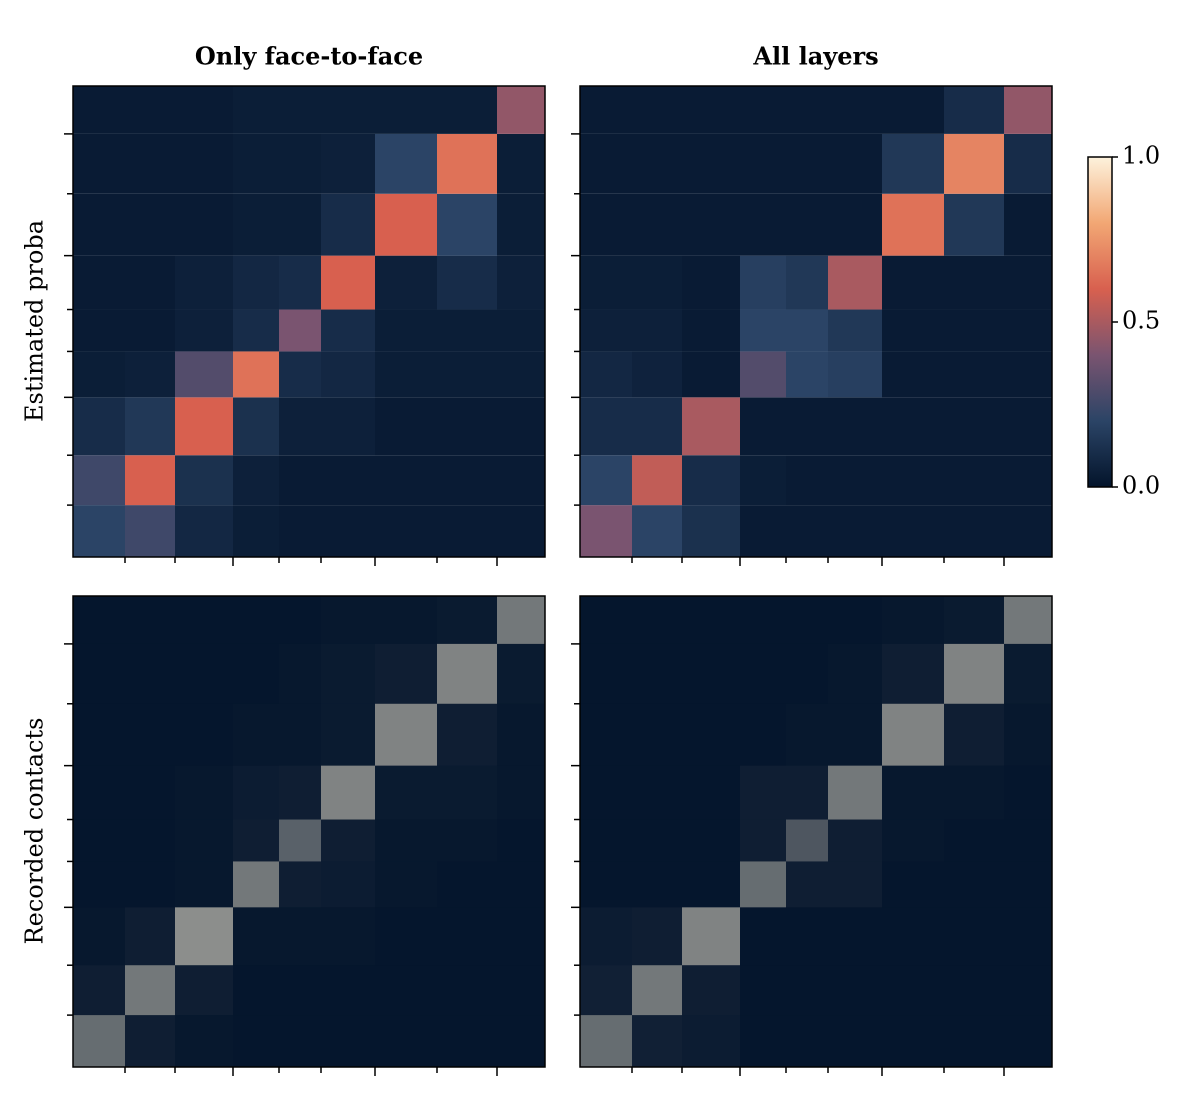 The height and width of the screenshot is (1100, 1200). Describe the element at coordinates (309, 56) in the screenshot. I see `column-title: Only face-to-face` at that location.